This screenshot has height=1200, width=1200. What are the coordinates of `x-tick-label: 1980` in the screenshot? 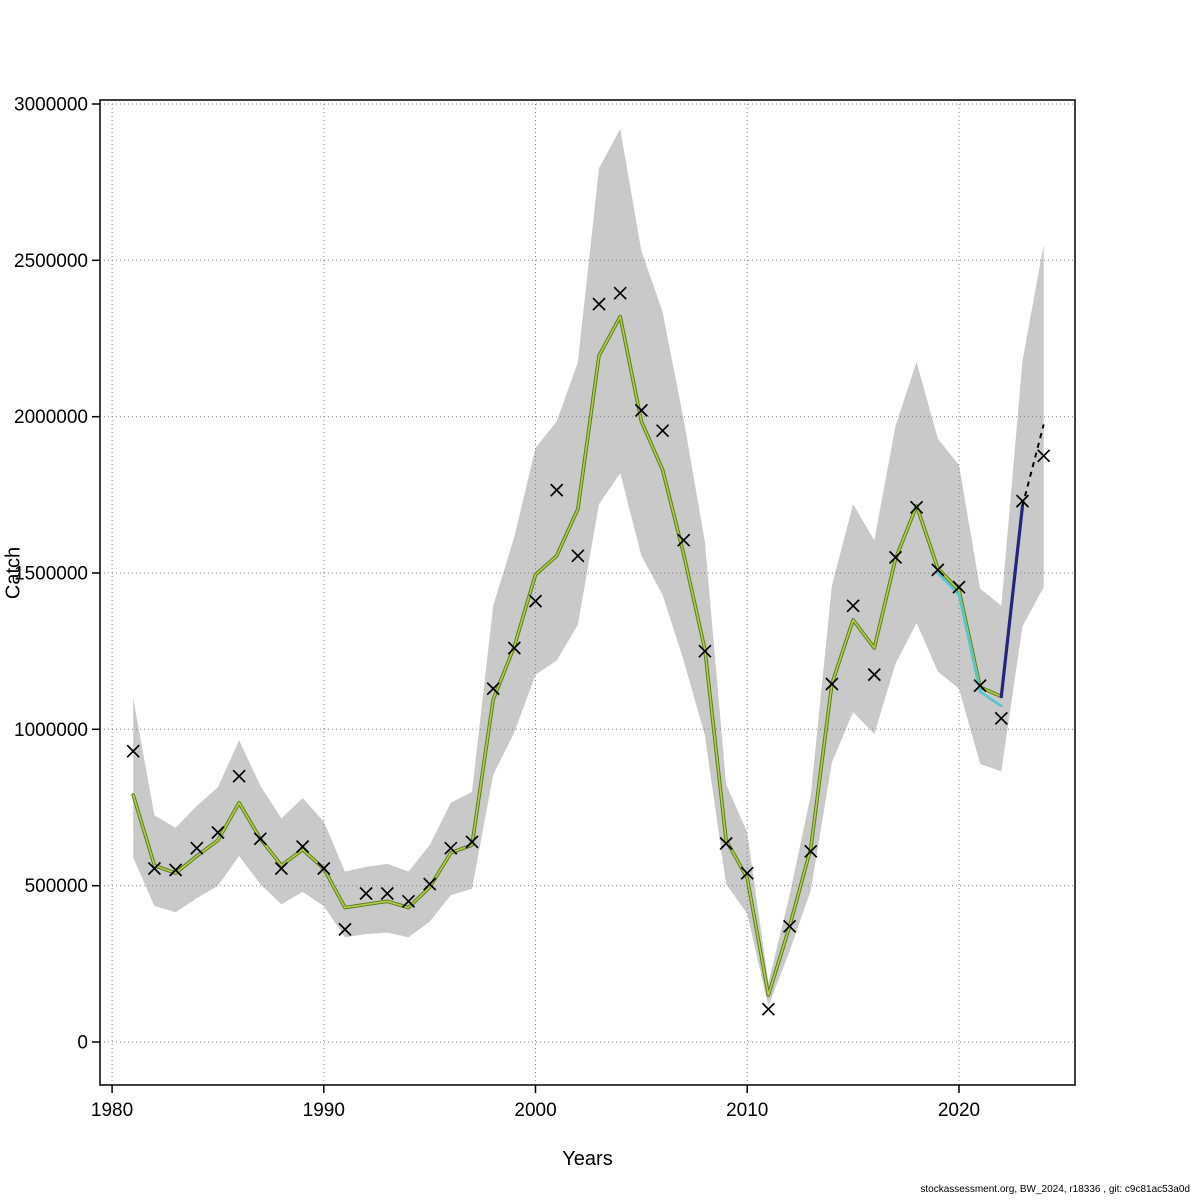 It's located at (112, 1110).